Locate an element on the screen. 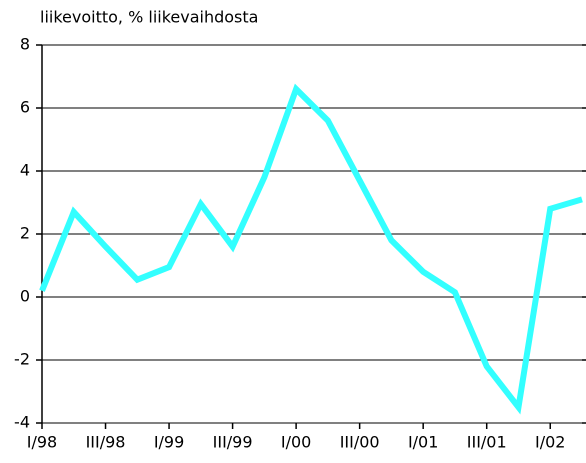  x-tick-label: III/98 is located at coordinates (106, 442).